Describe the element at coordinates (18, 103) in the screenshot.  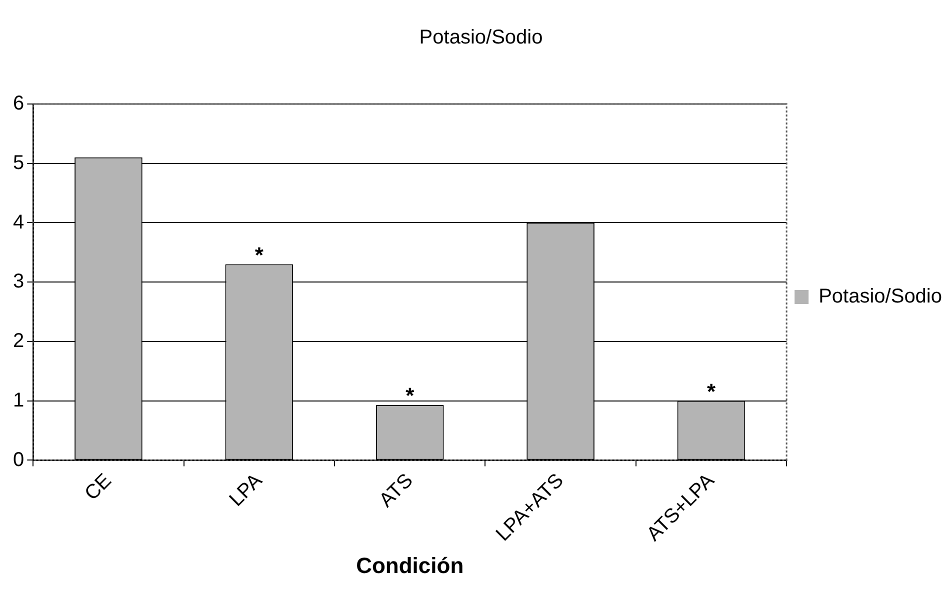
I see `y-tick-label: 6` at that location.